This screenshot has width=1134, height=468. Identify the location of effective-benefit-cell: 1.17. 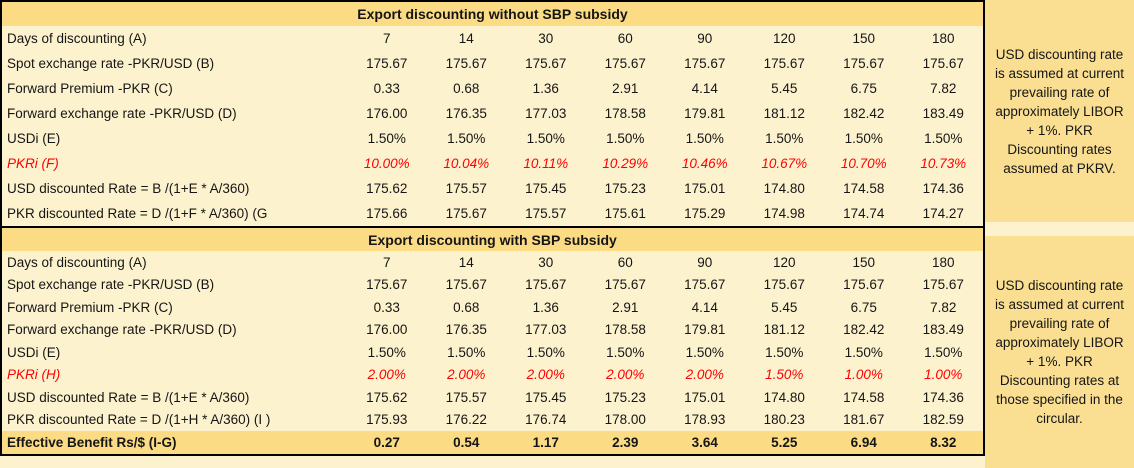
(545, 442).